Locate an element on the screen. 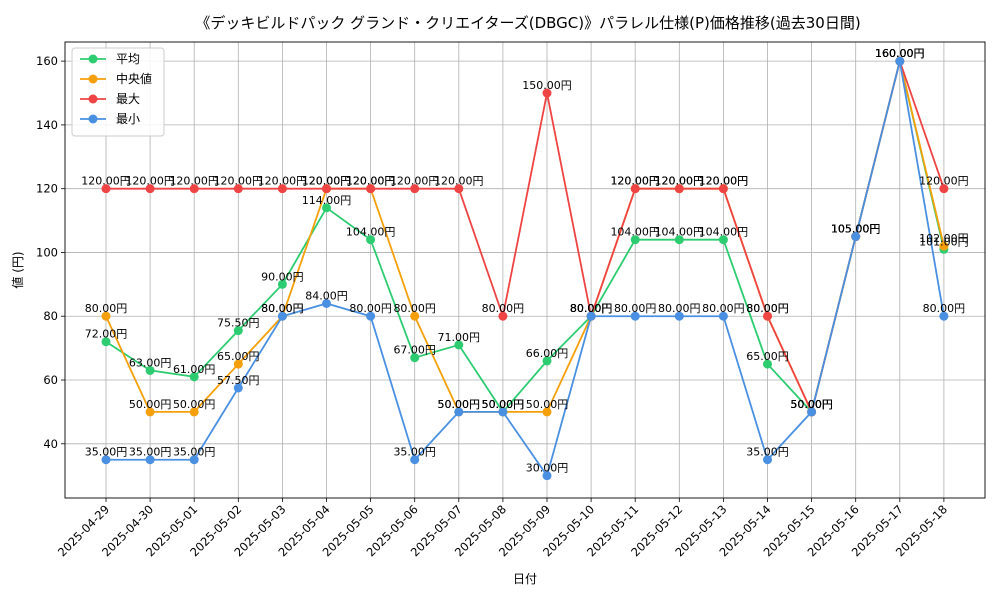 The height and width of the screenshot is (600, 1000). data-label: 57.50円 is located at coordinates (238, 380).